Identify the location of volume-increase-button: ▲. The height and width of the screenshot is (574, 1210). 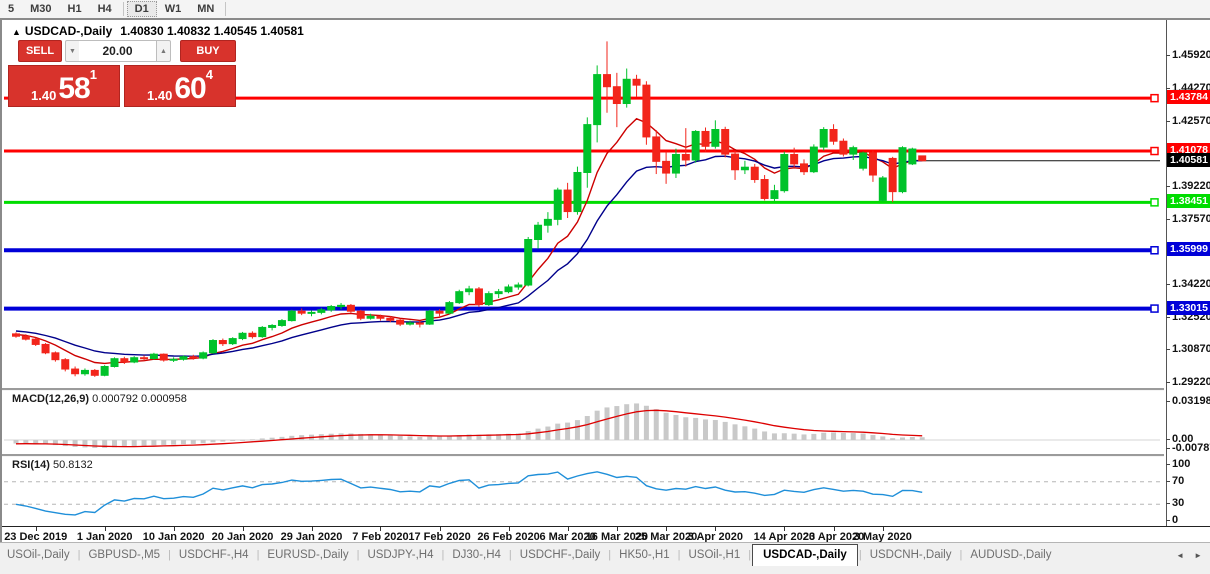
(163, 51).